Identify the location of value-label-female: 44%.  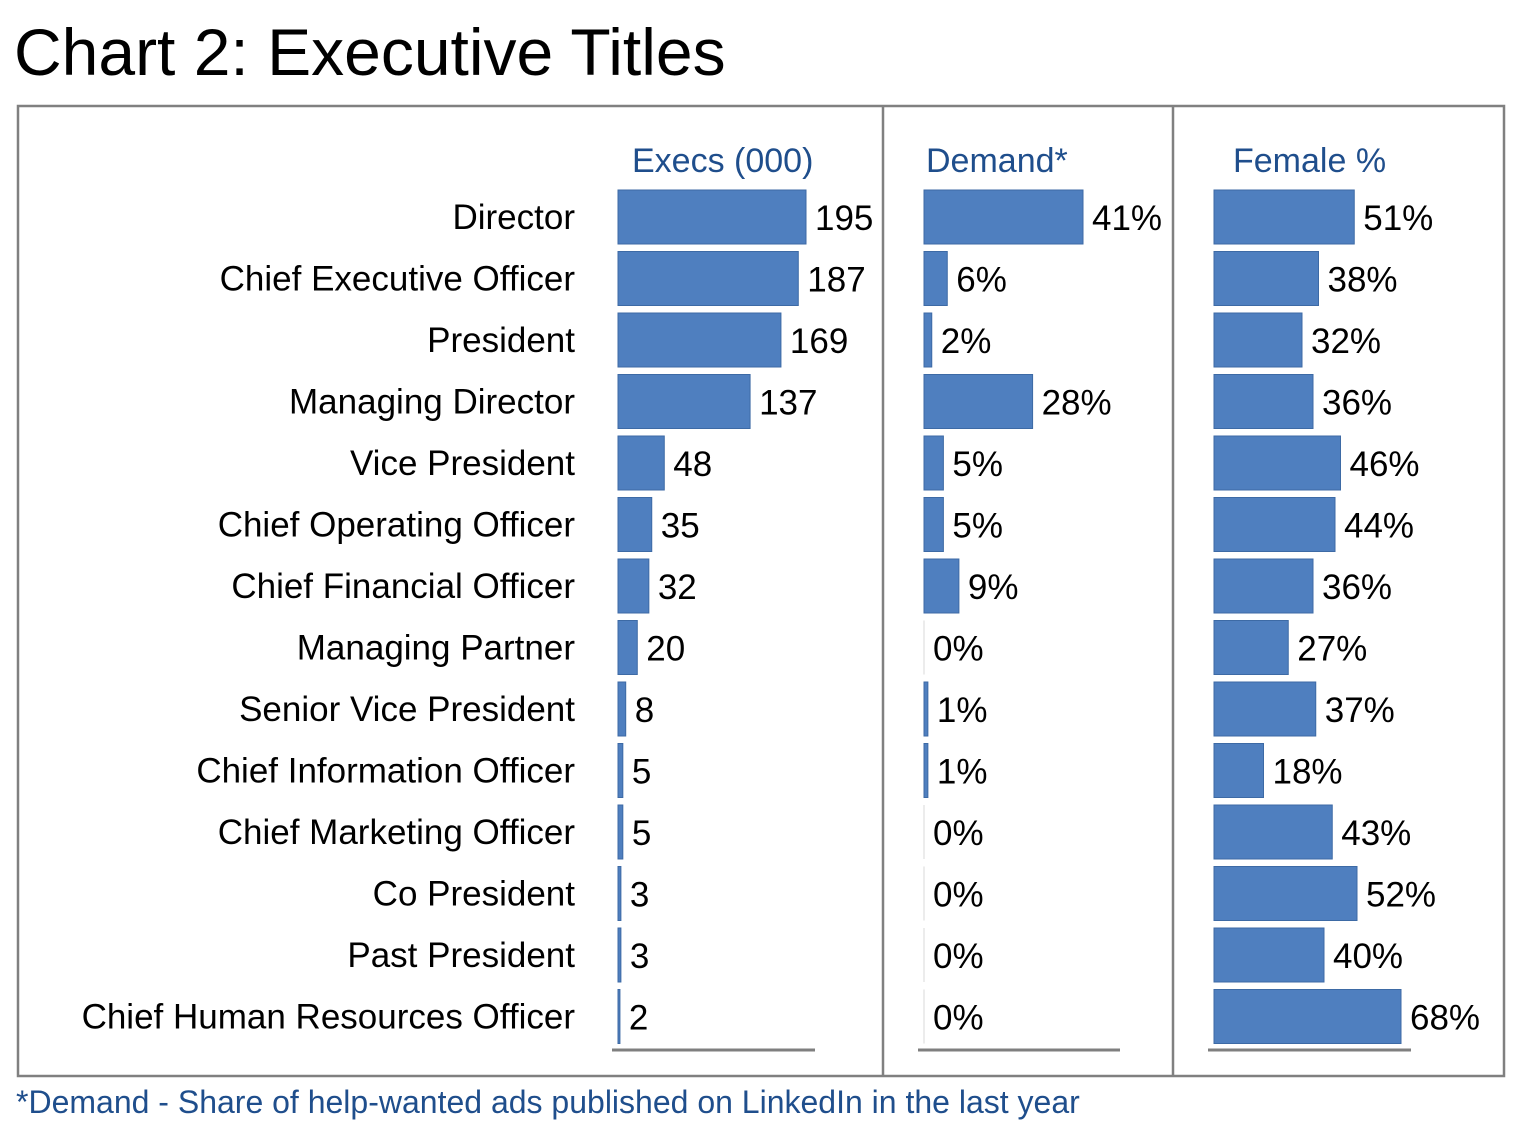
(1379, 526).